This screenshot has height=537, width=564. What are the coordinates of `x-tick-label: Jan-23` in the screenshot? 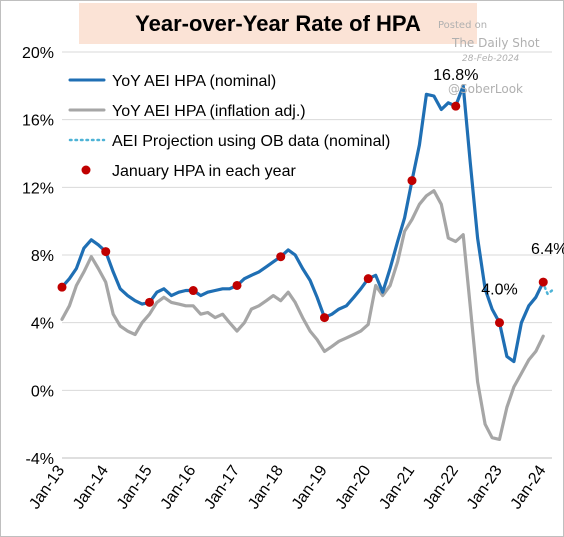 It's located at (485, 487).